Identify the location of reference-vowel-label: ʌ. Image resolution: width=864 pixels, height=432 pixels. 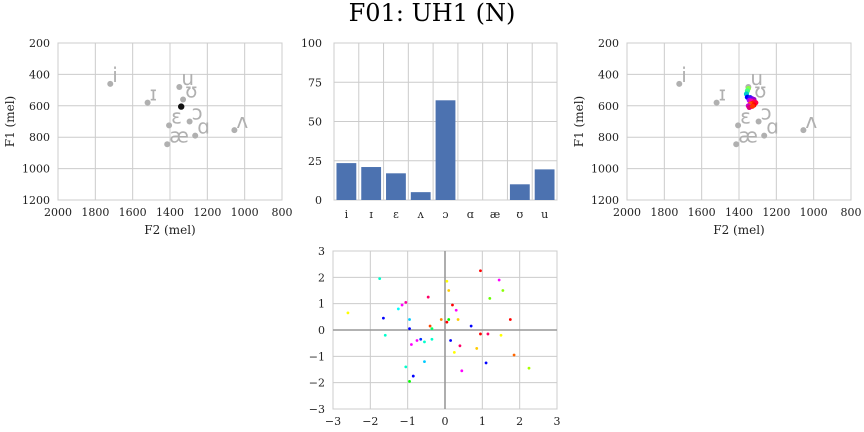
(811, 121).